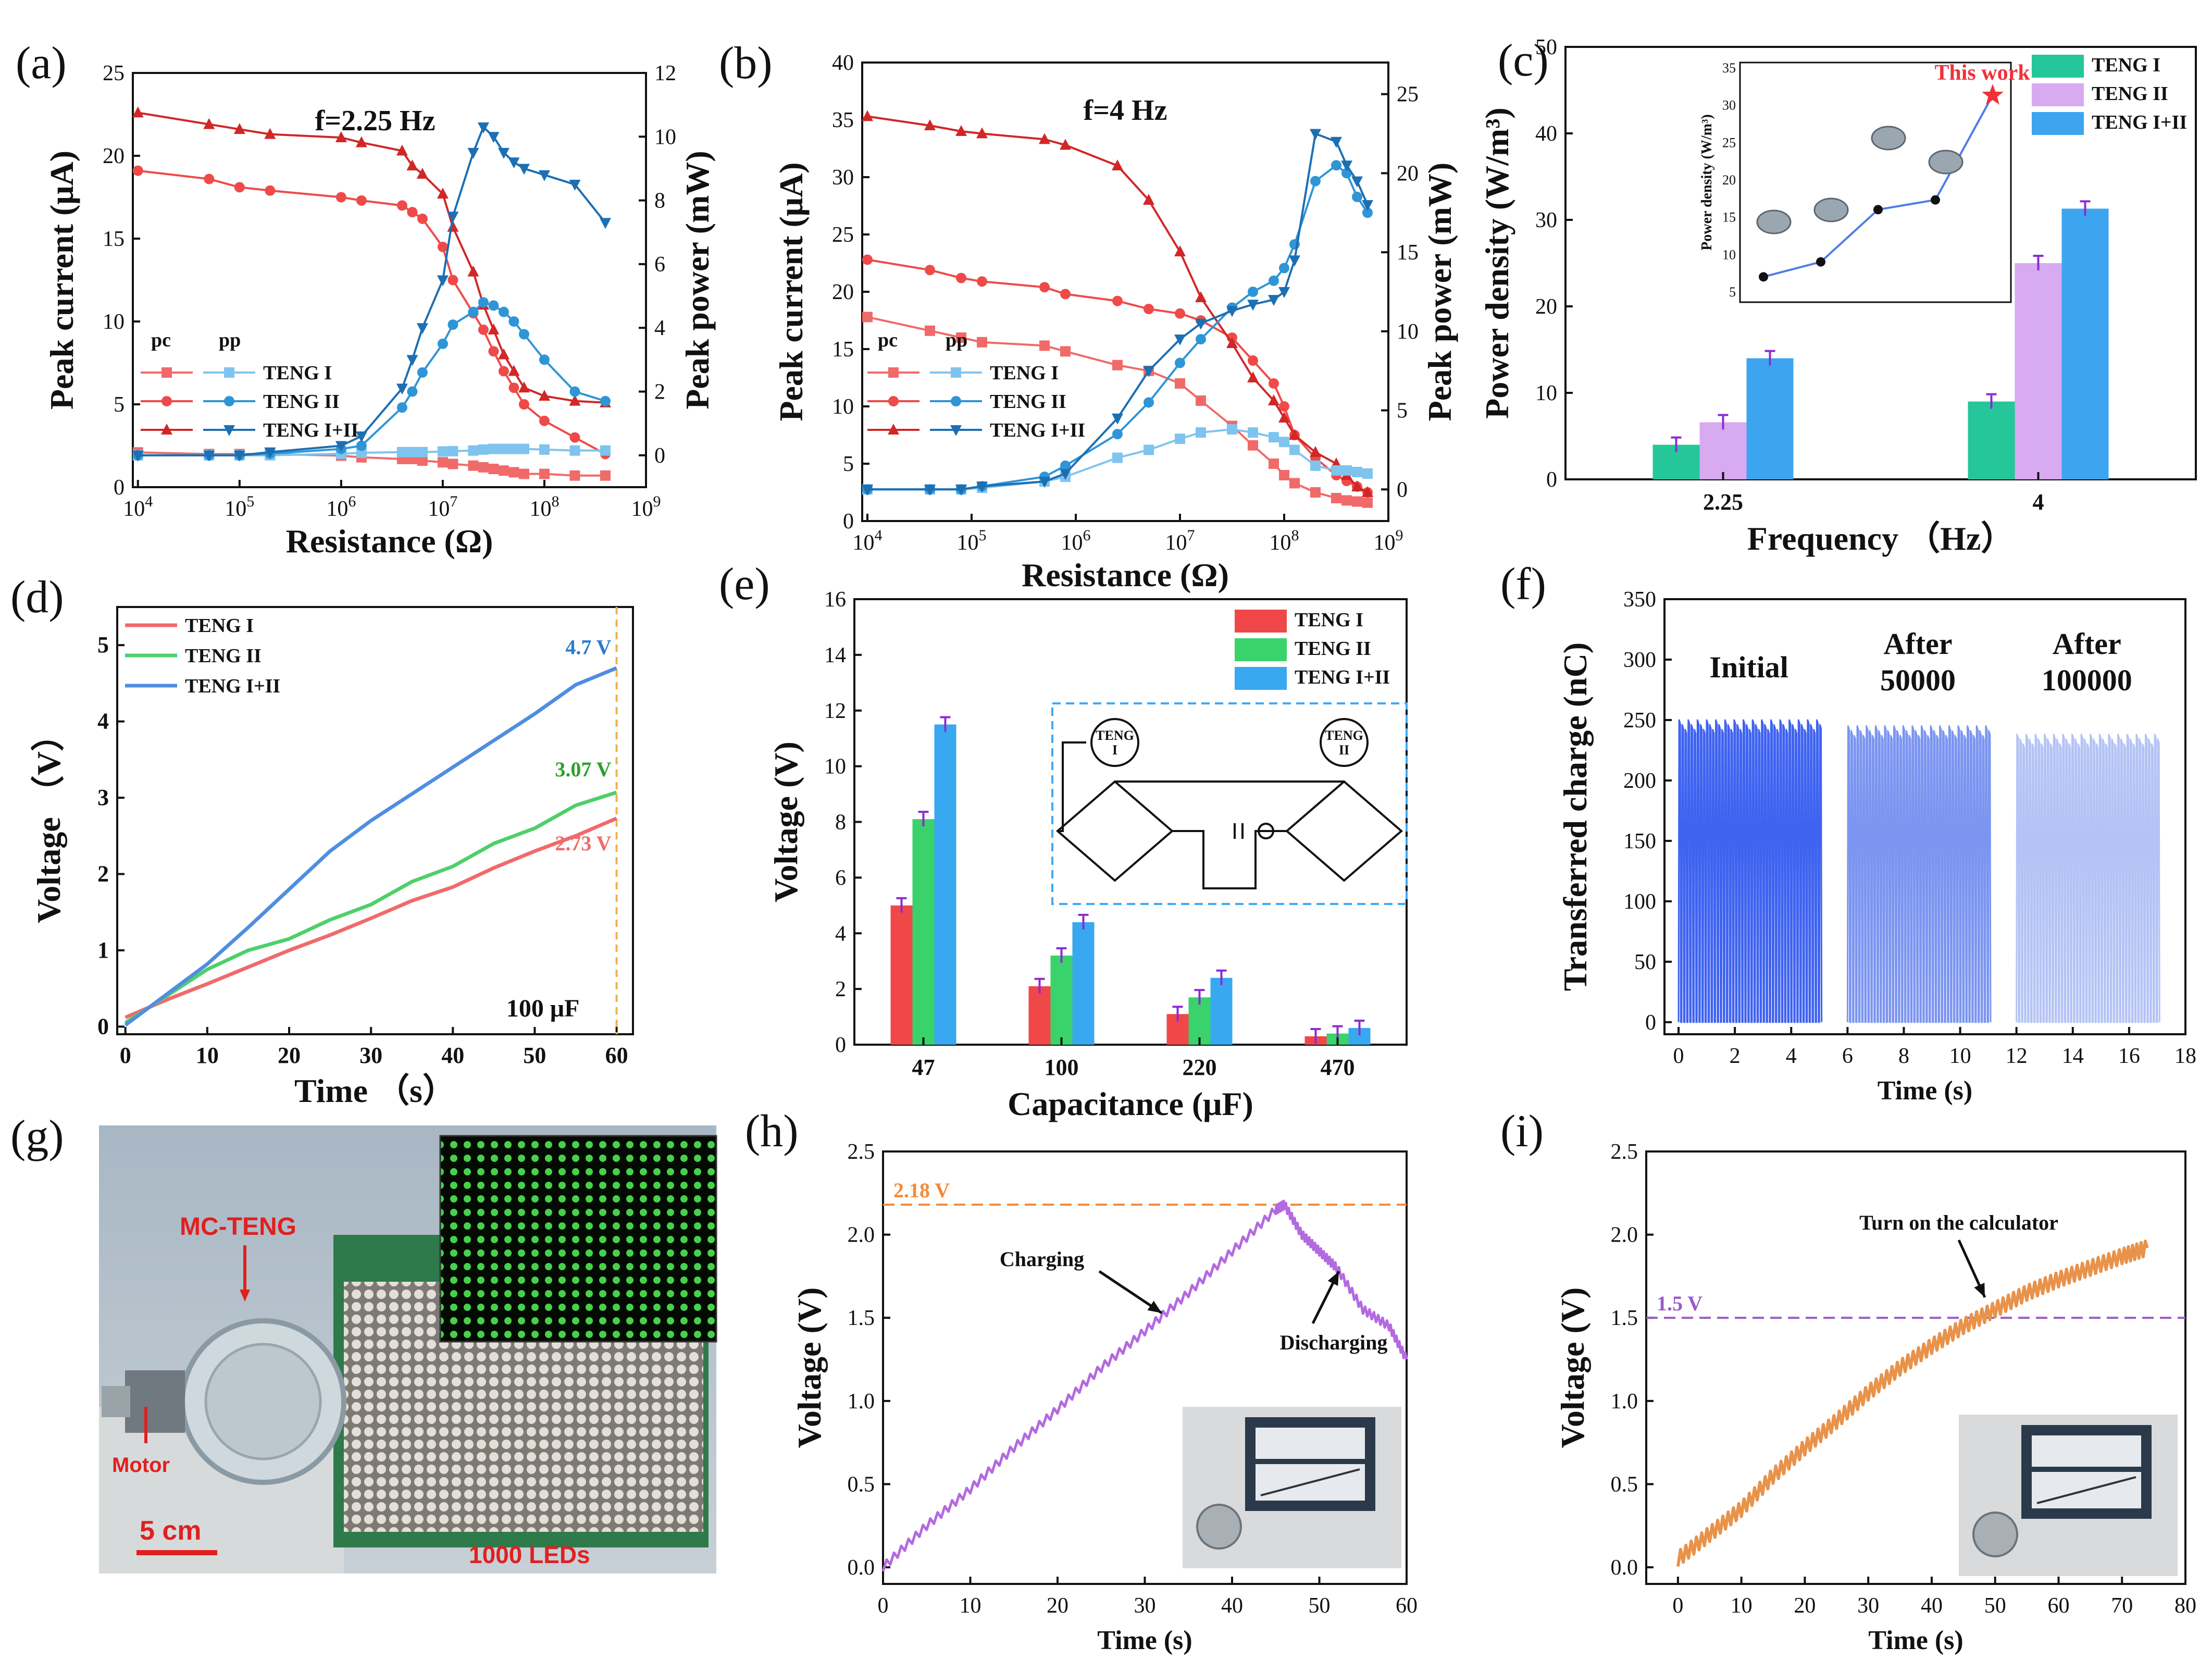 This screenshot has height=1660, width=2212. I want to click on legend-header: pp, so click(956, 340).